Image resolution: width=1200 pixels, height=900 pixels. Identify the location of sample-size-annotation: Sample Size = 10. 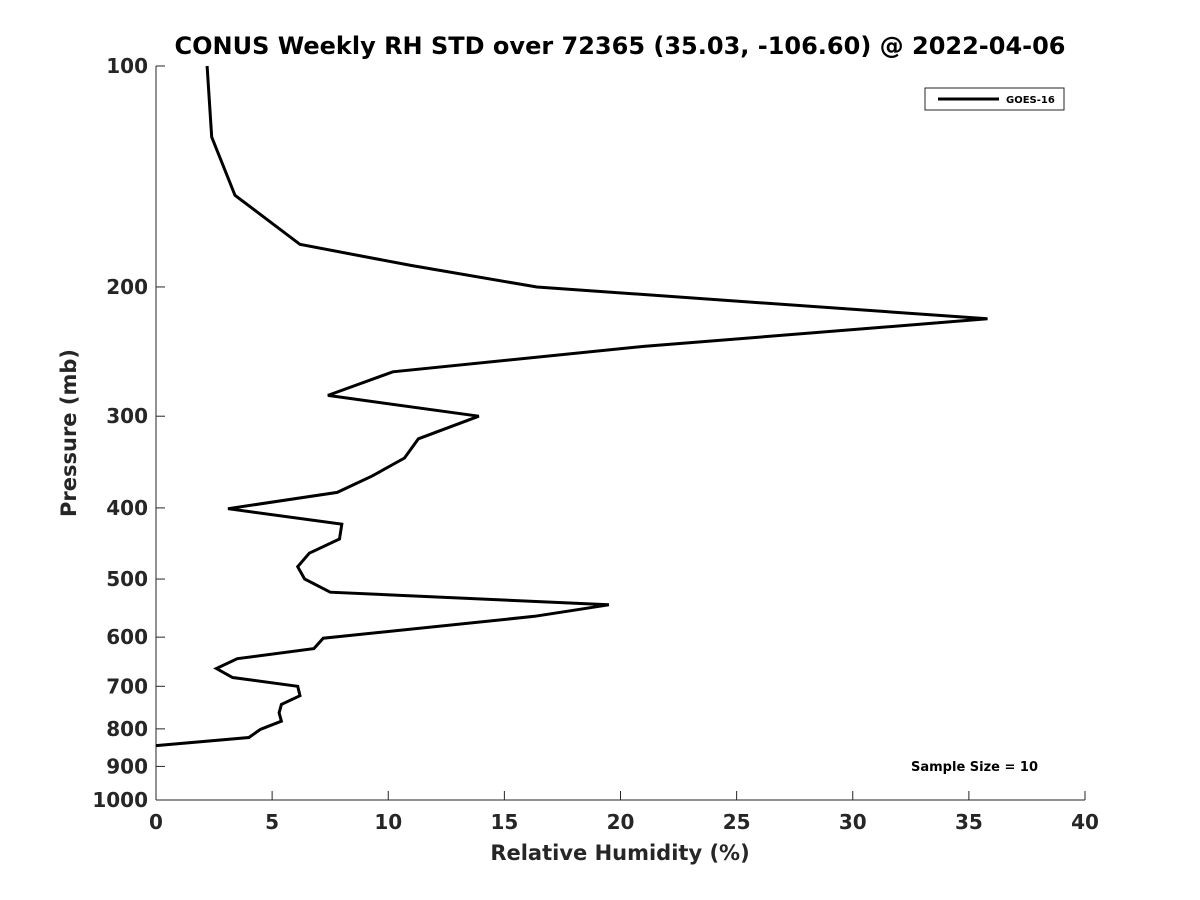
(974, 767).